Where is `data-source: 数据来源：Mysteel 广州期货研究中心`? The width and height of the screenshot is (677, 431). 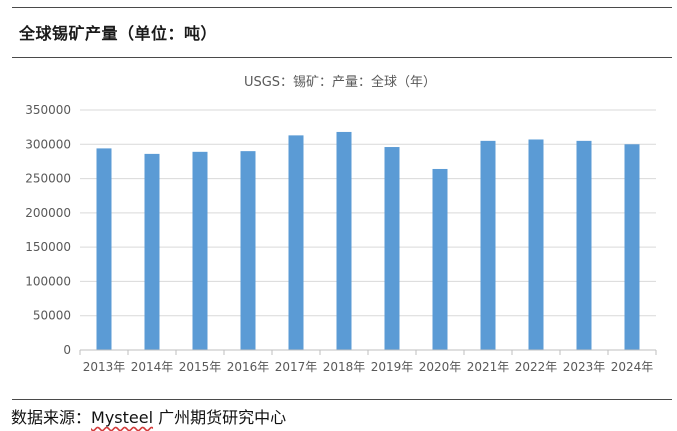 data-source: 数据来源：Mysteel 广州期货研究中心 is located at coordinates (148, 416).